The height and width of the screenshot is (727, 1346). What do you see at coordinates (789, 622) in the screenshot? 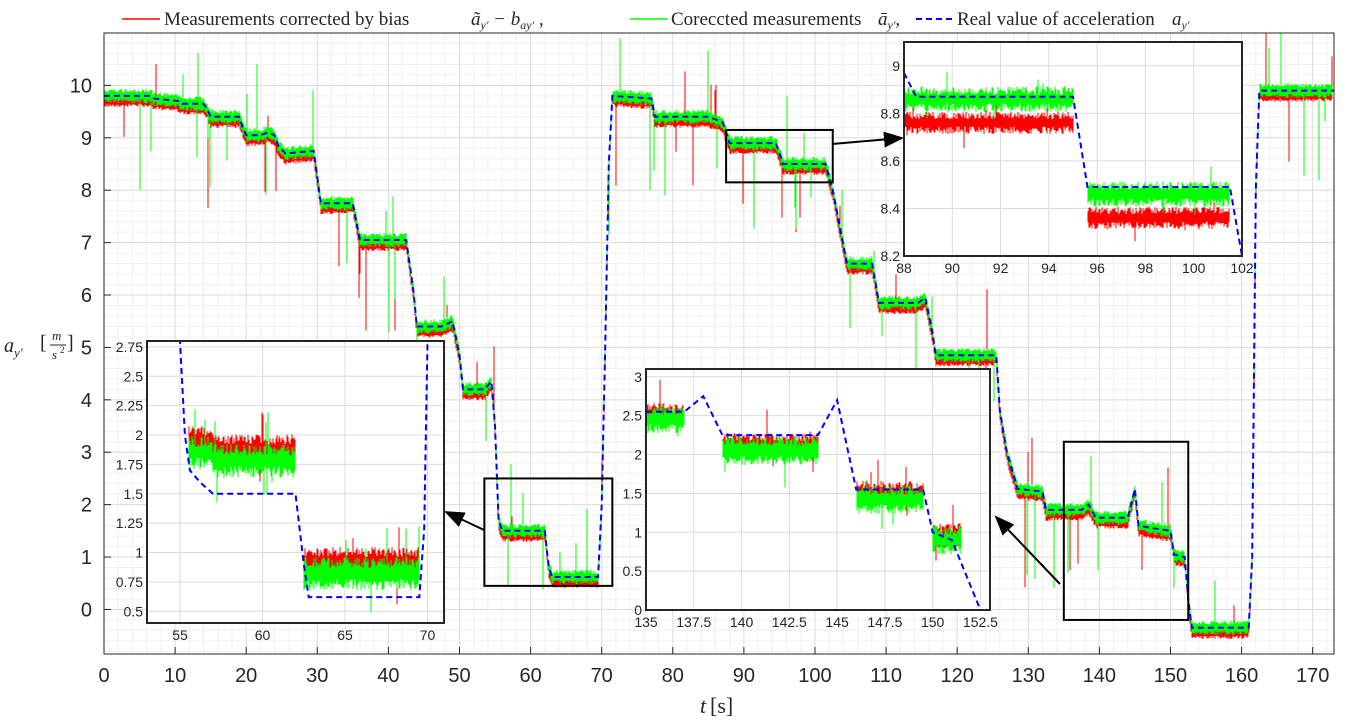
I see `inset-x-tick-label: 142.5` at bounding box center [789, 622].